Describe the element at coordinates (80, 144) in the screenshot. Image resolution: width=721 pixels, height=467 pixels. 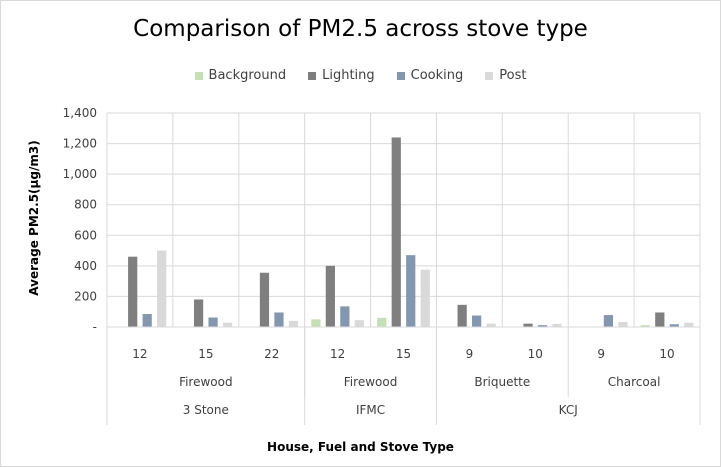
I see `y-tick-label: 1,200` at that location.